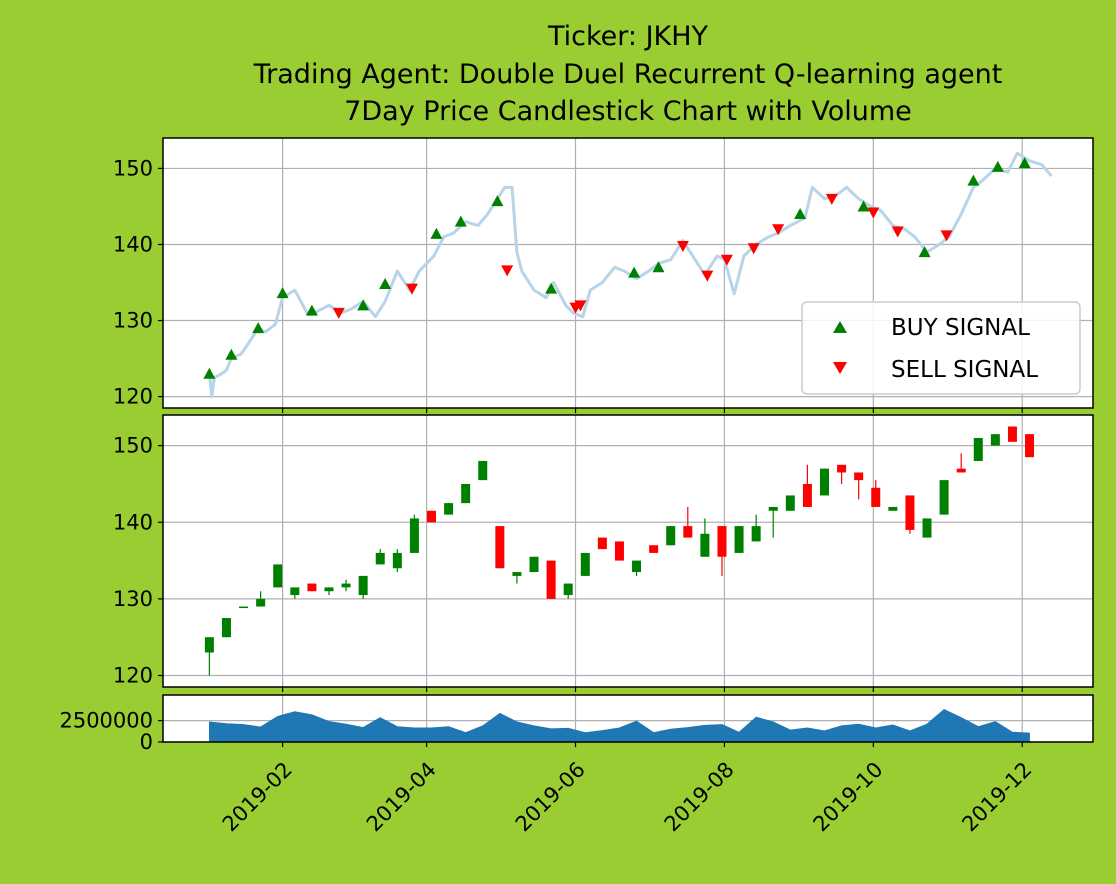 The width and height of the screenshot is (1116, 884). What do you see at coordinates (133, 321) in the screenshot?
I see `price-y-tick-label: 130` at bounding box center [133, 321].